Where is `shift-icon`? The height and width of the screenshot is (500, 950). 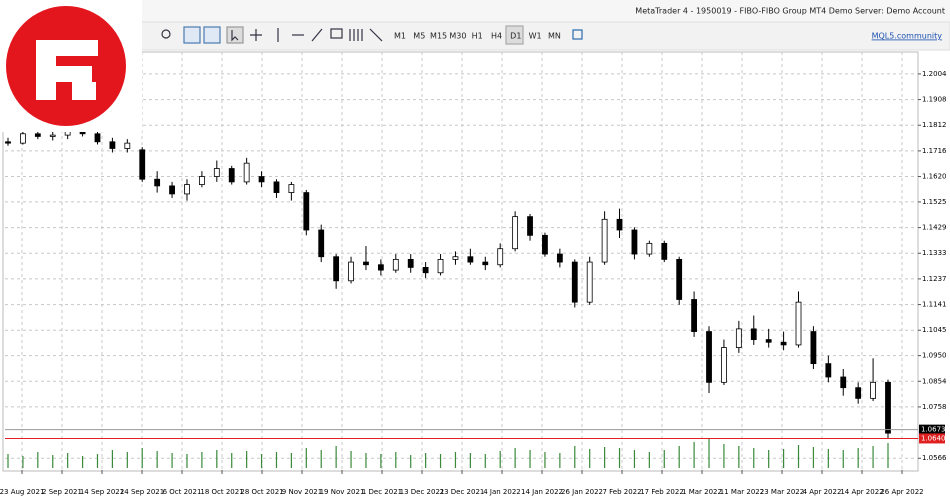 shift-icon is located at coordinates (212, 35).